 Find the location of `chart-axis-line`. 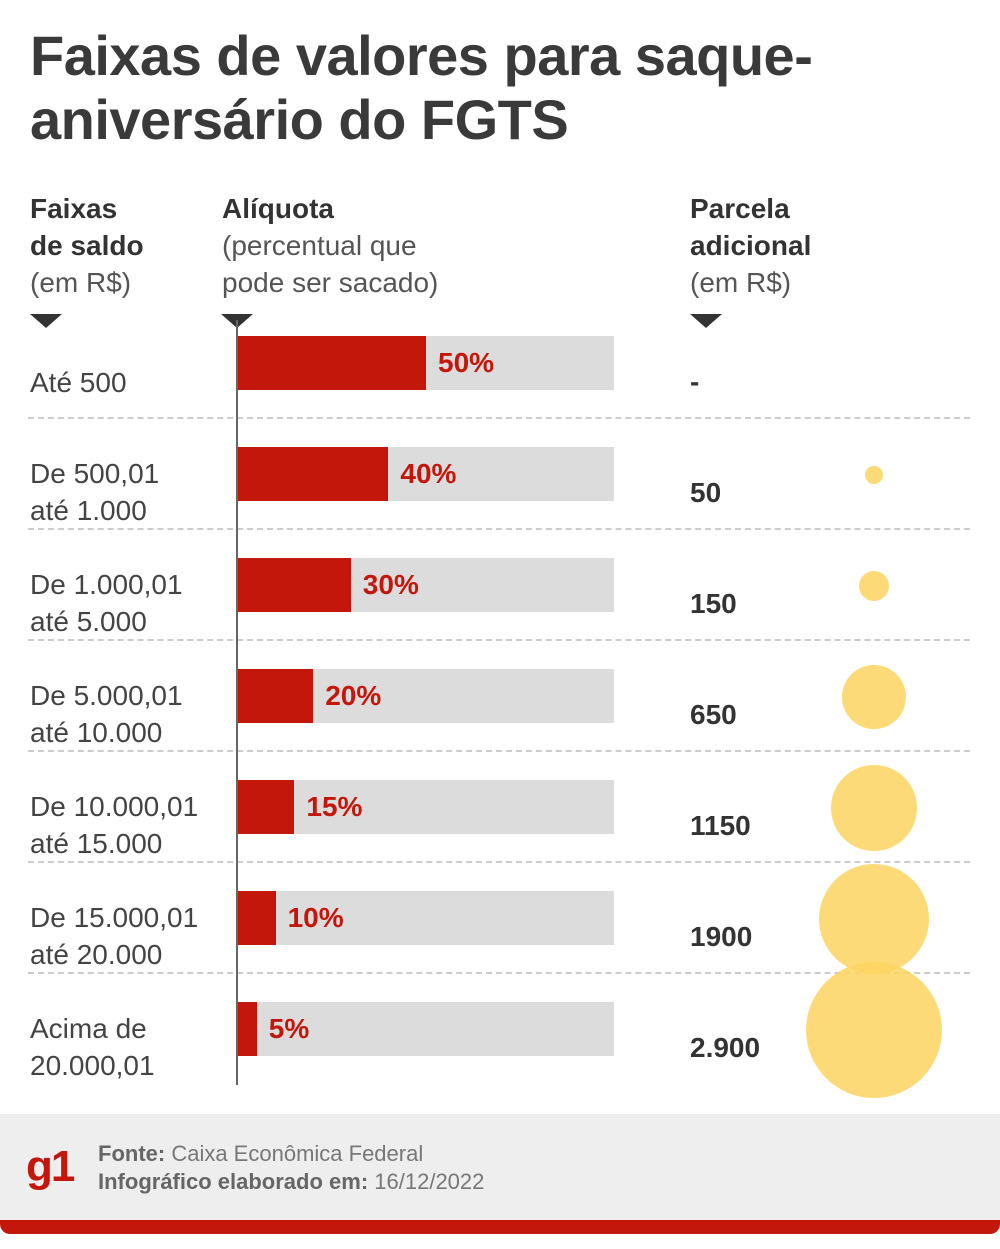

chart-axis-line is located at coordinates (237, 702).